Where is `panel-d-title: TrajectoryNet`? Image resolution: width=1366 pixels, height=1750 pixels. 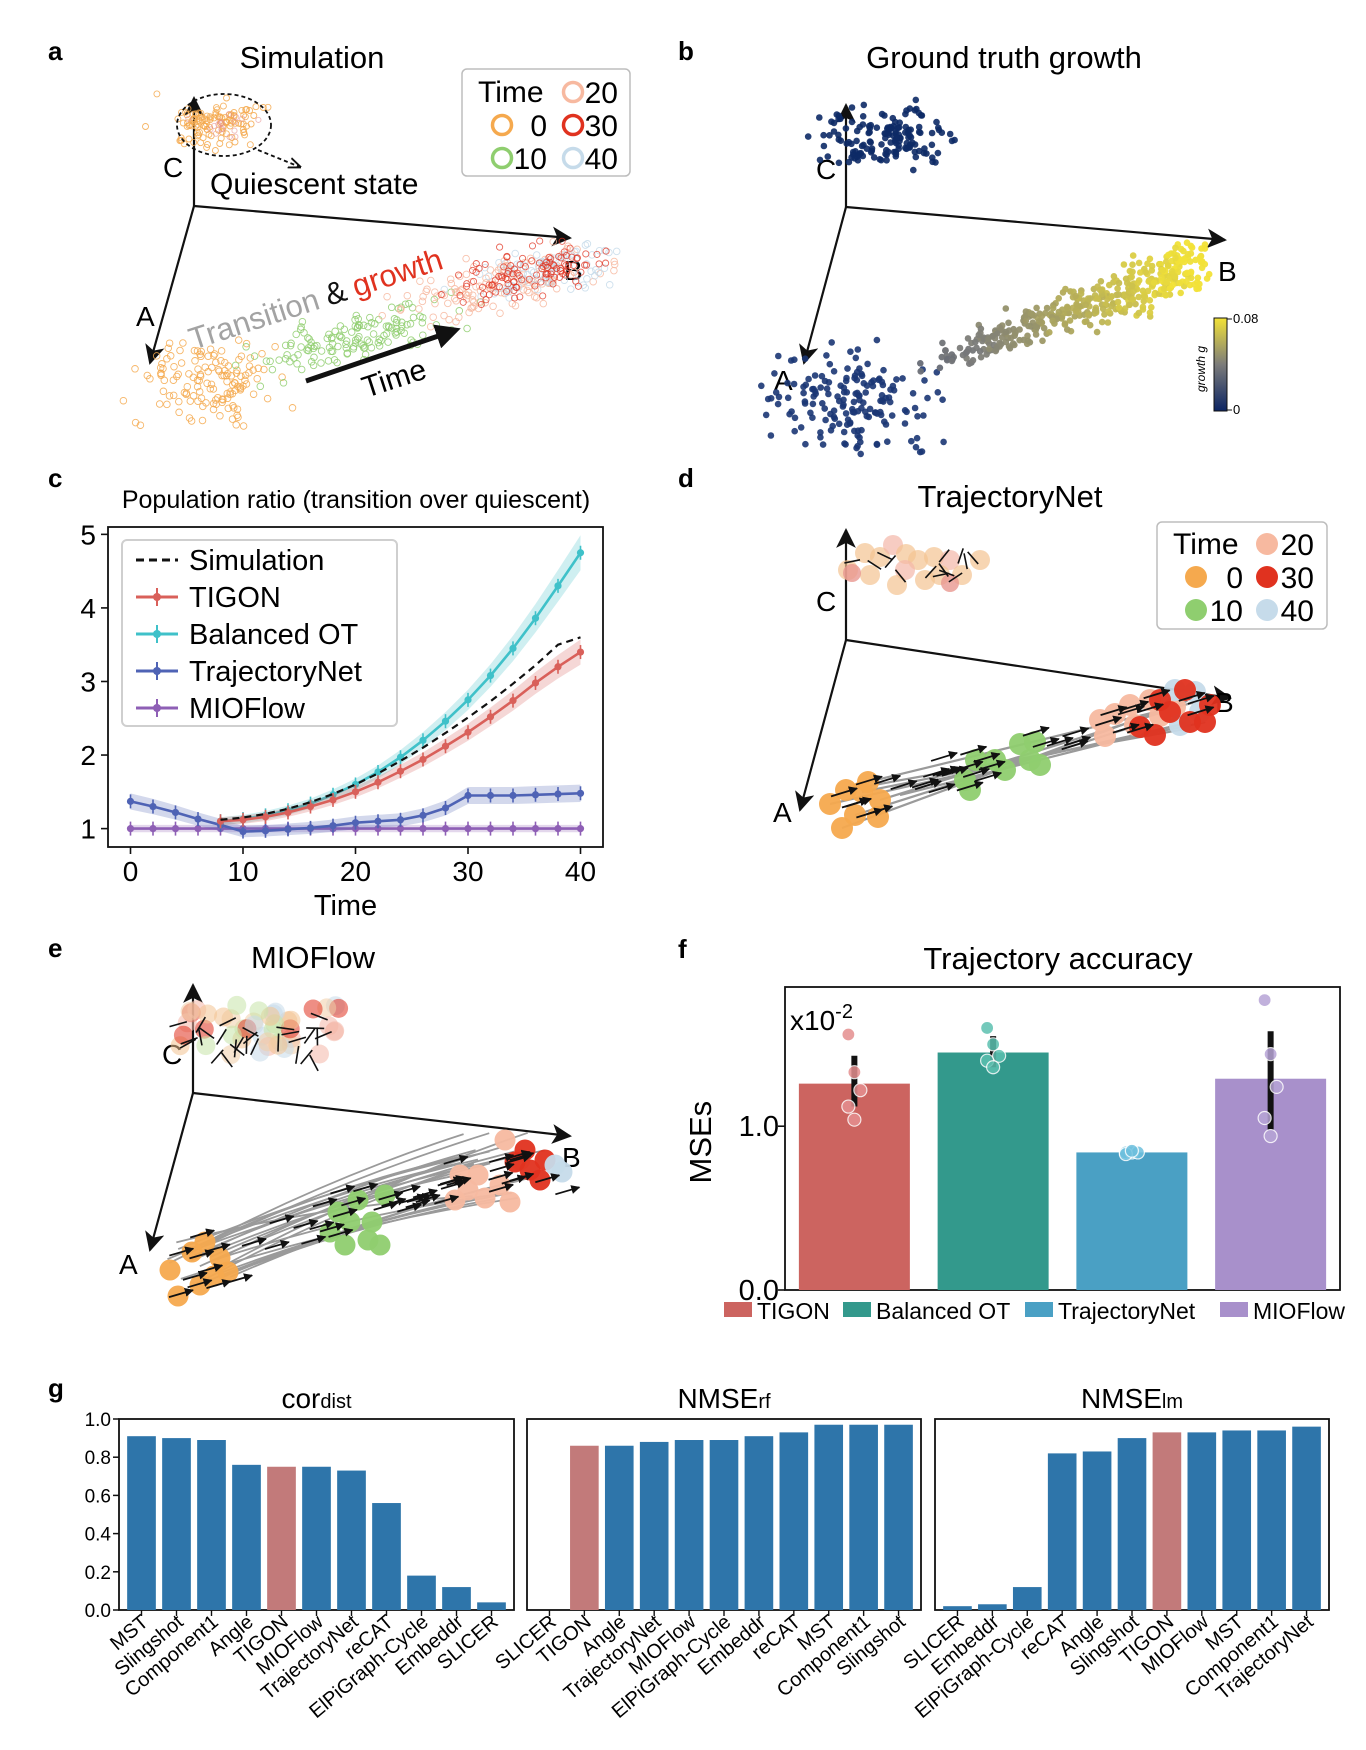
panel-d-title: TrajectoryNet is located at coordinates (1010, 496).